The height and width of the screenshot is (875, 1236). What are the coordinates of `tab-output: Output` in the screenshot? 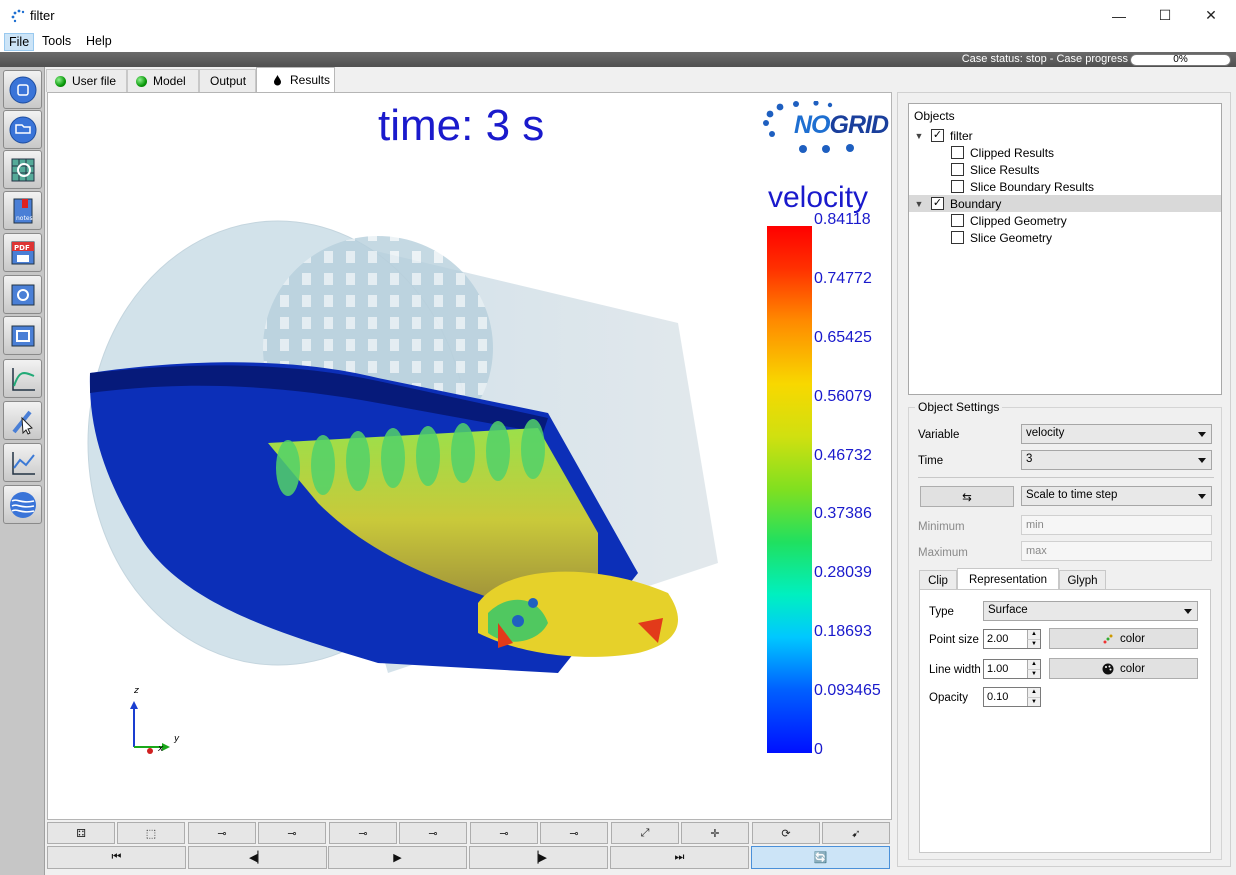 It's located at (227, 80).